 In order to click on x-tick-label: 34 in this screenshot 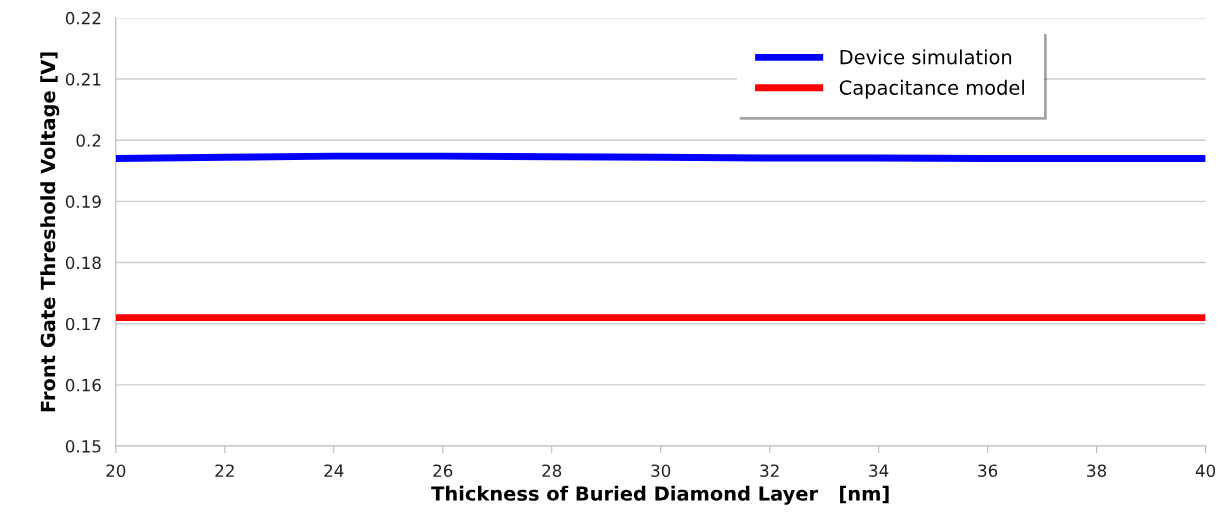, I will do `click(879, 470)`.